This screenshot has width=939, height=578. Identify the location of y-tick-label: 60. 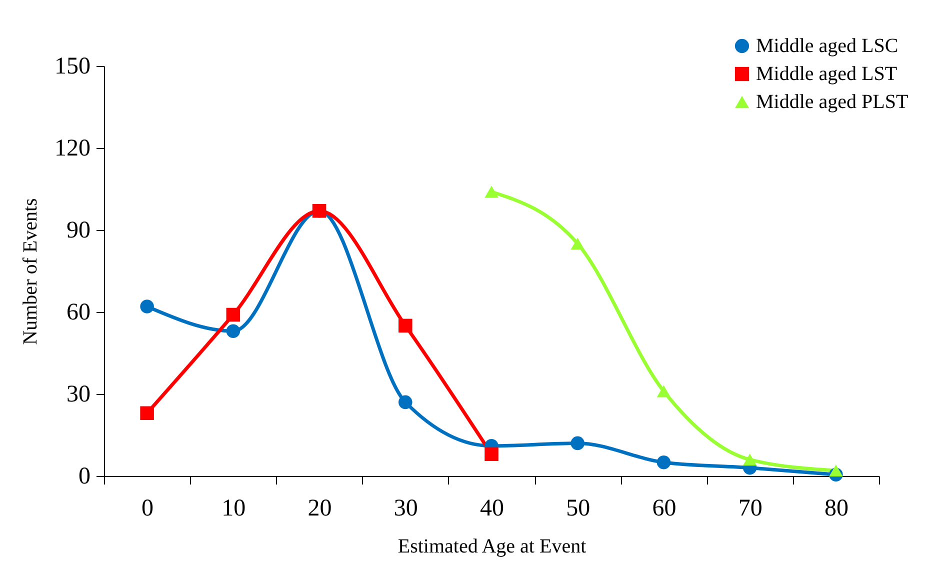
(78, 313).